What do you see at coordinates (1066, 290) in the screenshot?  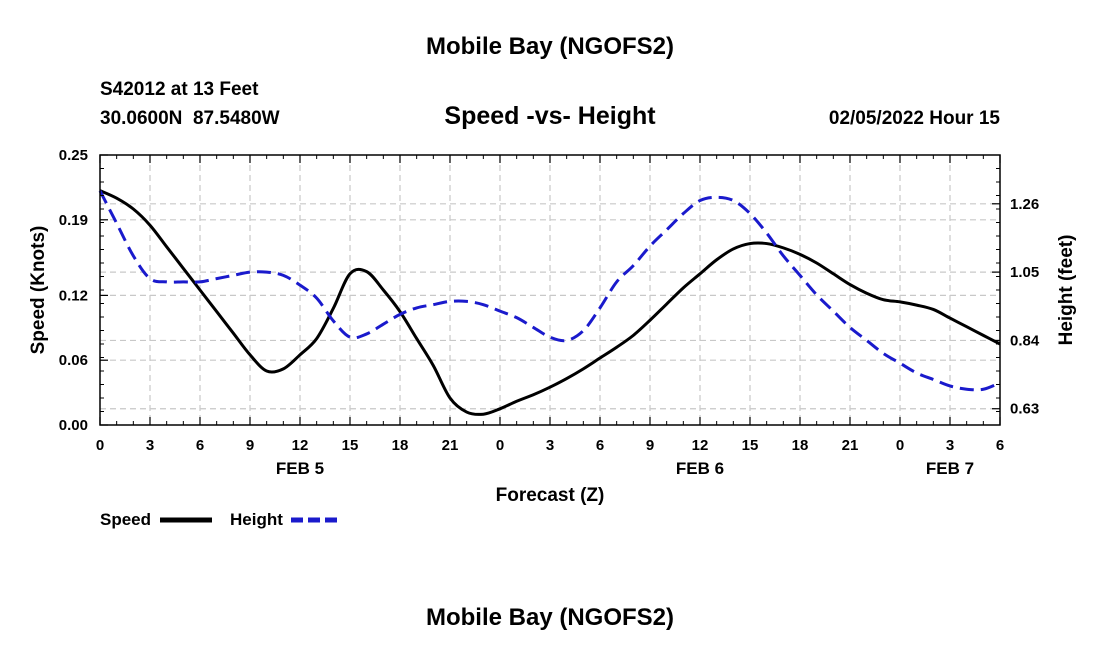 I see `y-axis-label-right: Height (feet)` at bounding box center [1066, 290].